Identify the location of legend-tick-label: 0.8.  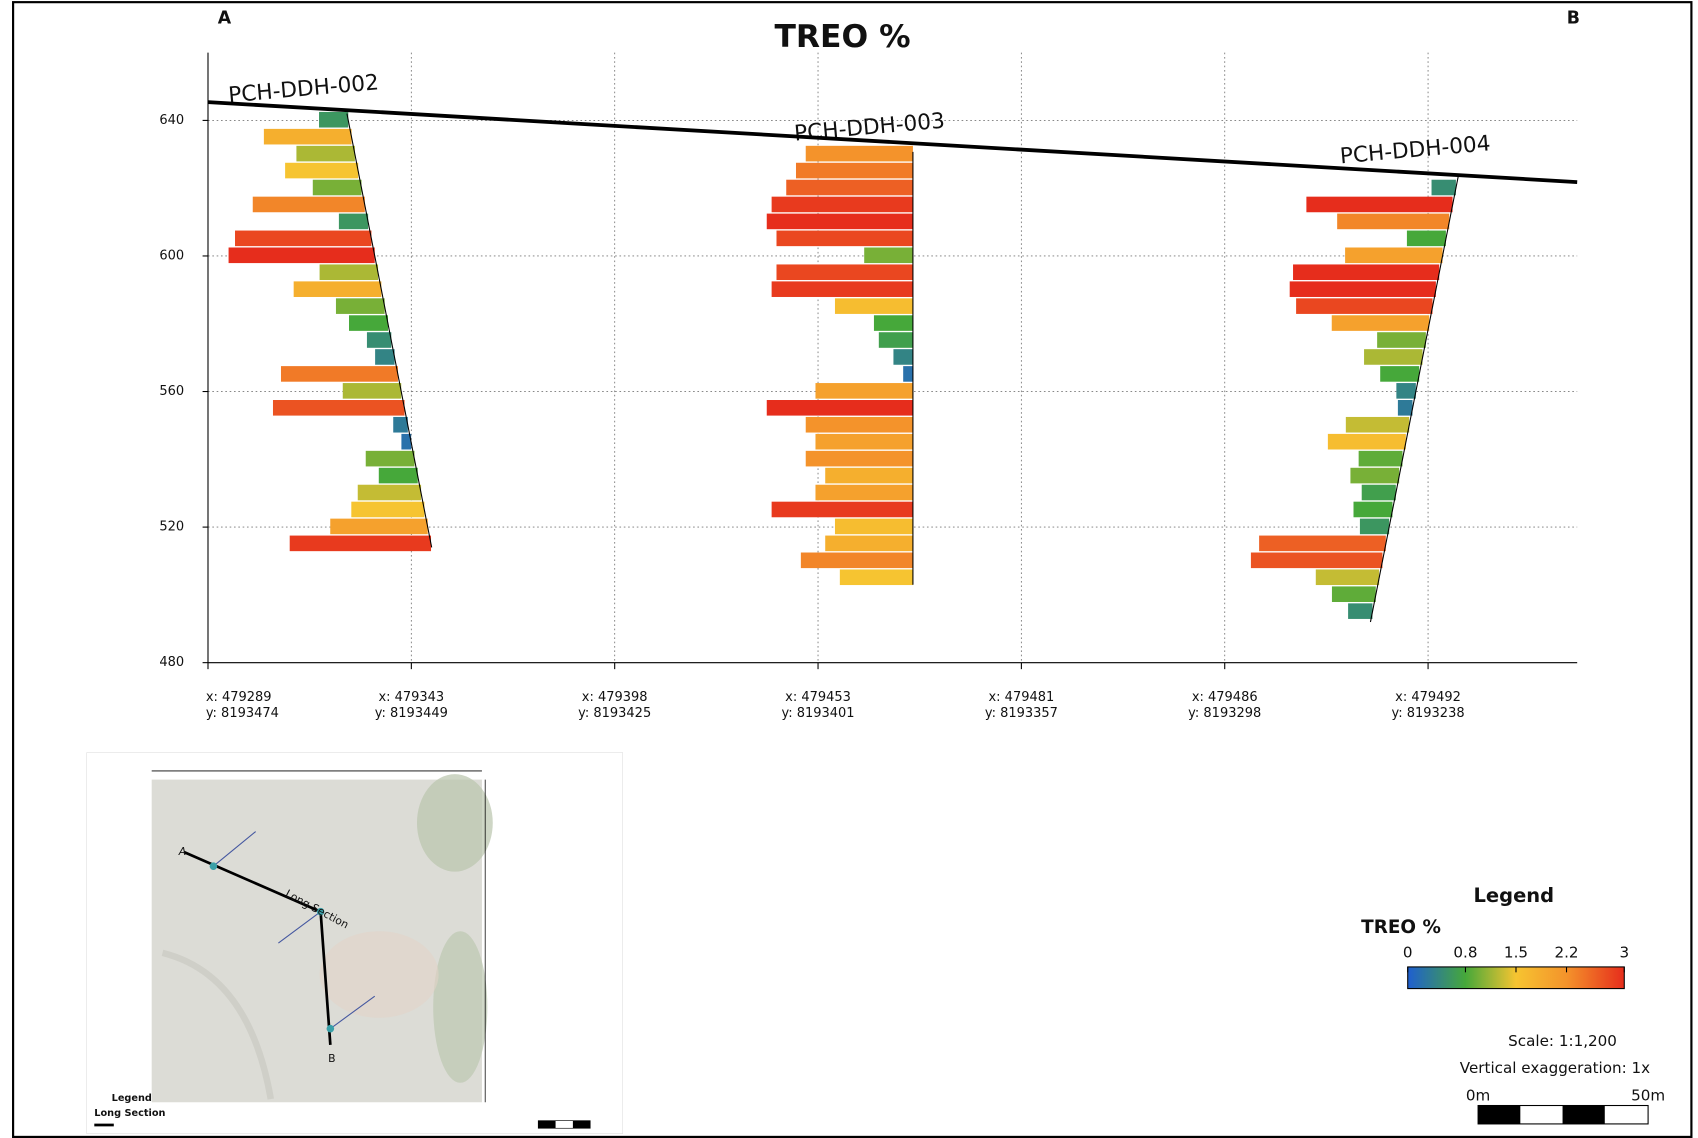
(1465, 952).